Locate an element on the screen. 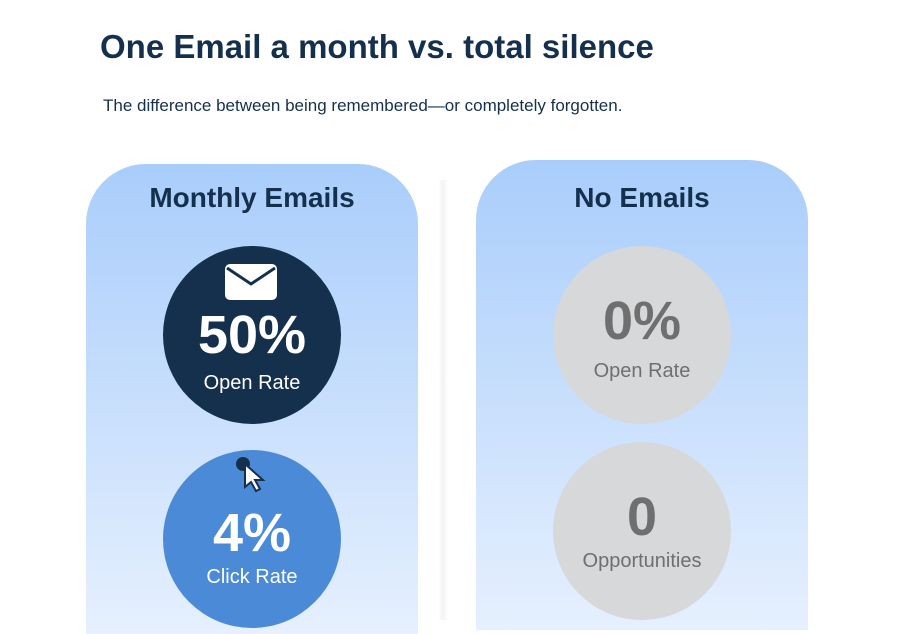  click-rate-label: Click Rate is located at coordinates (252, 577).